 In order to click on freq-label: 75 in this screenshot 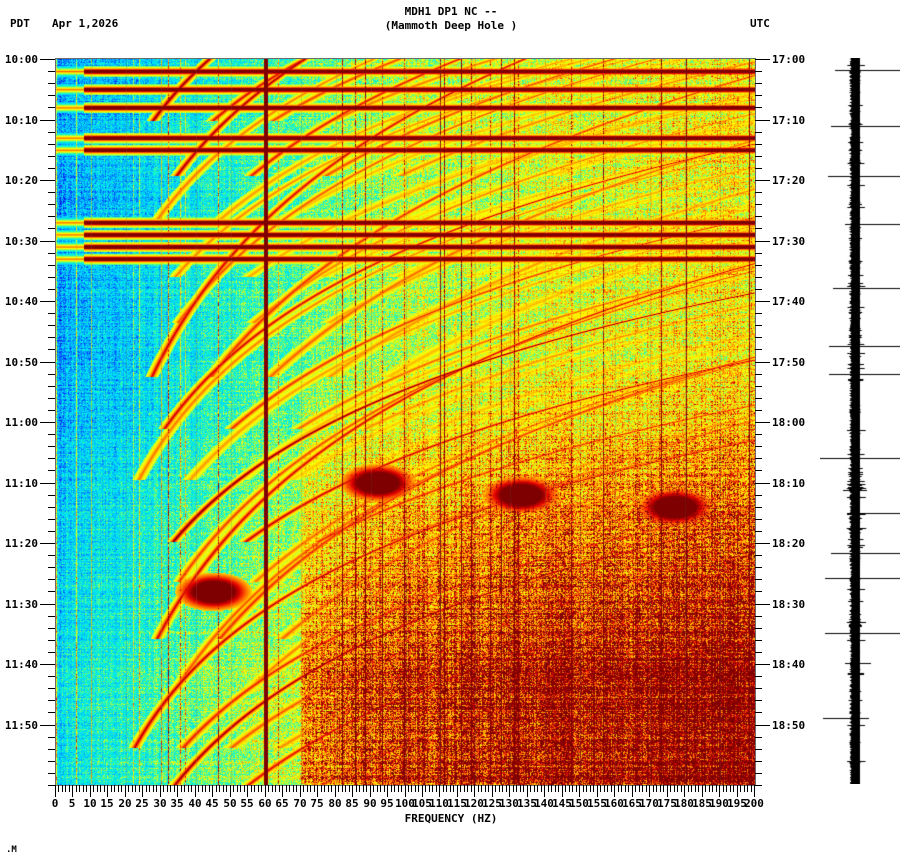, I will do `click(317, 803)`.